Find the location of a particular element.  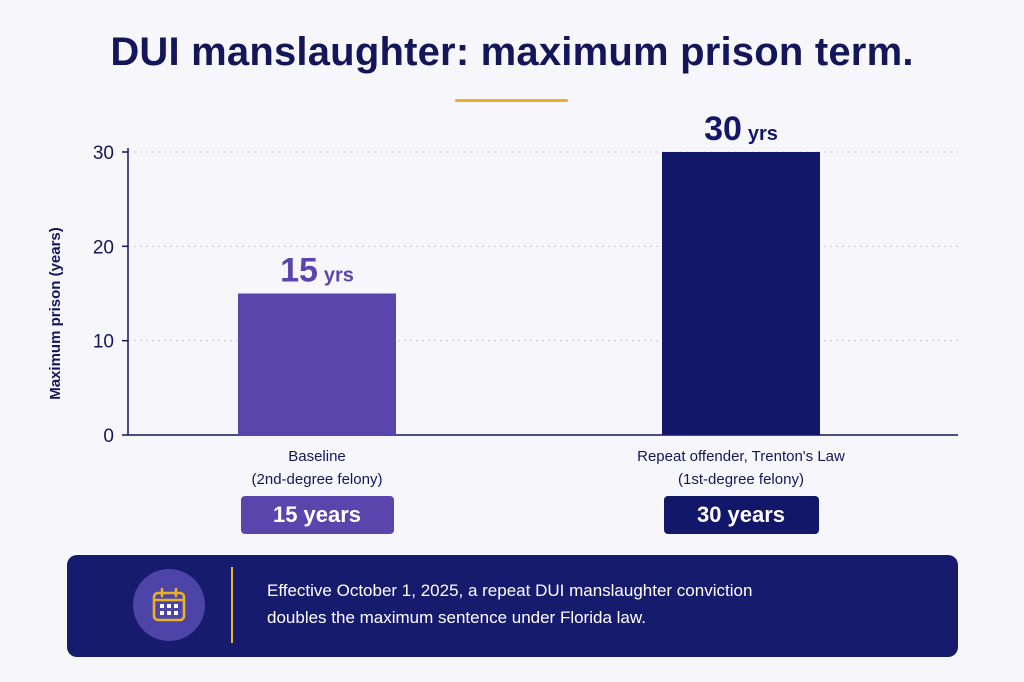

chart-title: DUI manslaughter: maximum prison term. is located at coordinates (512, 52).